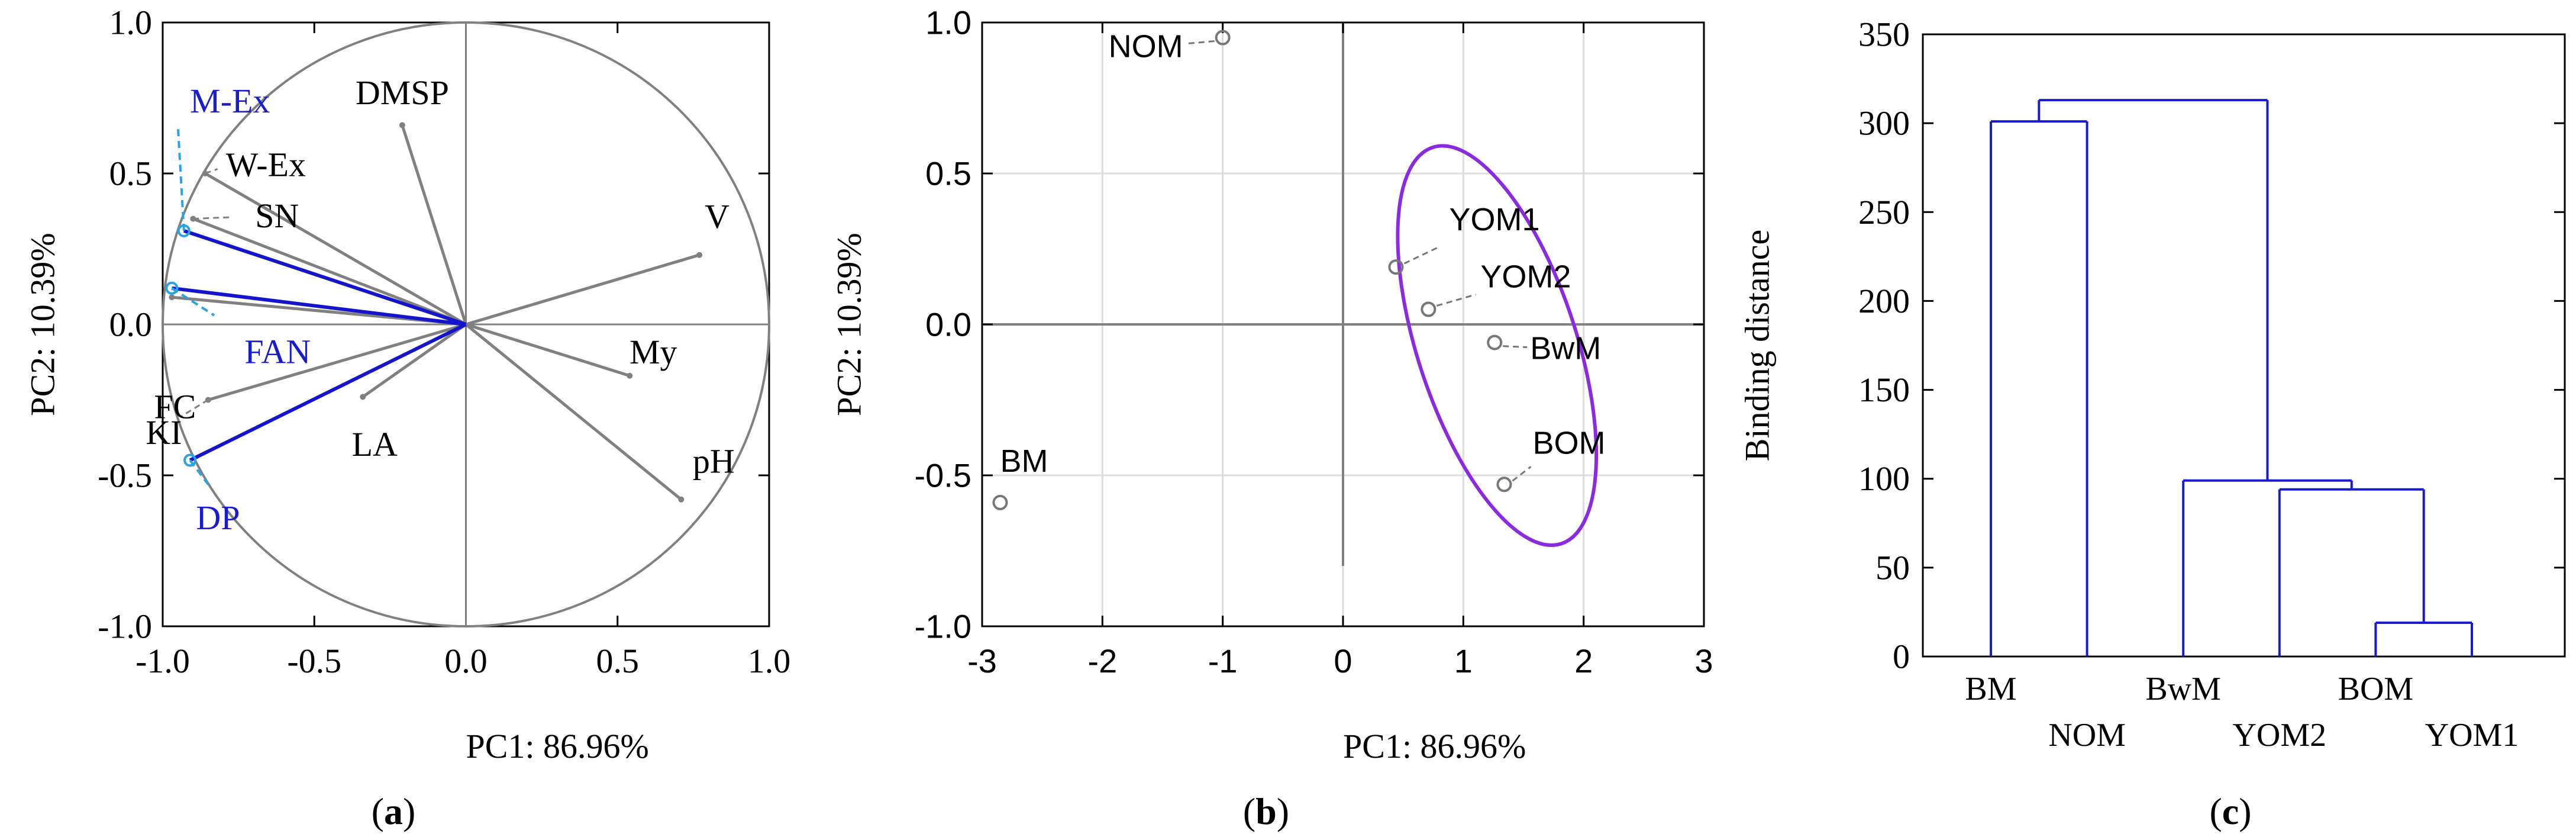 This screenshot has height=840, width=2576. Describe the element at coordinates (375, 445) in the screenshot. I see `loading-label-la: LA` at that location.